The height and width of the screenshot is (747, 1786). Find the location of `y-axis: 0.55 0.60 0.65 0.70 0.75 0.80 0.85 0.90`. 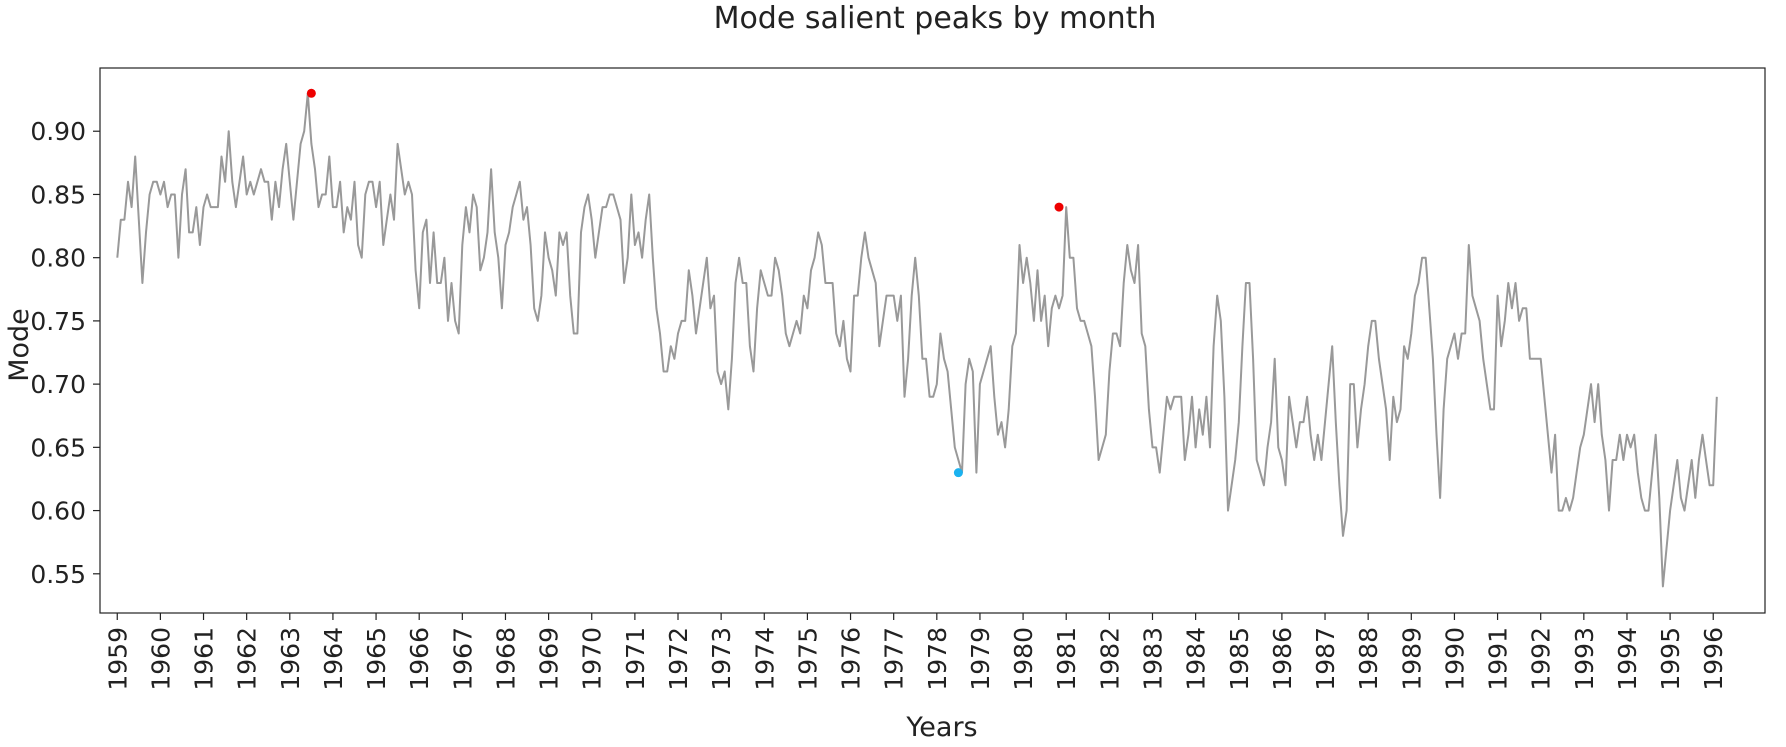

y-axis: 0.55 0.60 0.65 0.70 0.75 0.80 0.85 0.90 is located at coordinates (65, 353).